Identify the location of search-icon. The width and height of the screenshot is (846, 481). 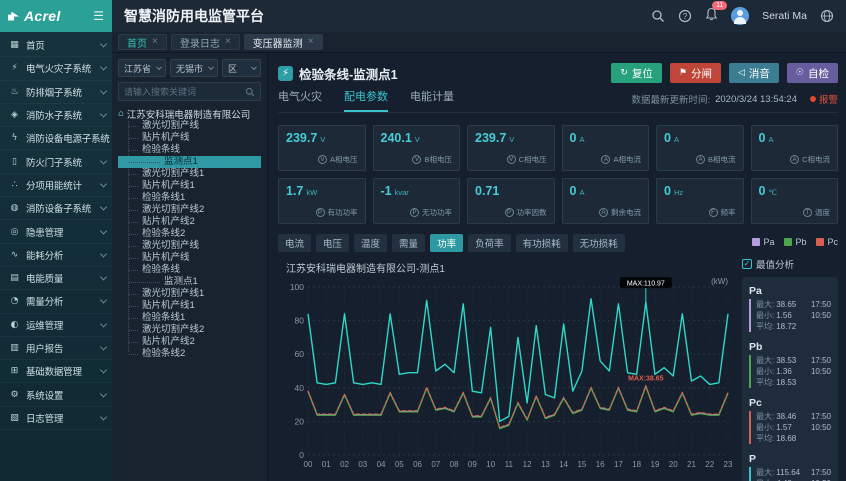
(658, 16).